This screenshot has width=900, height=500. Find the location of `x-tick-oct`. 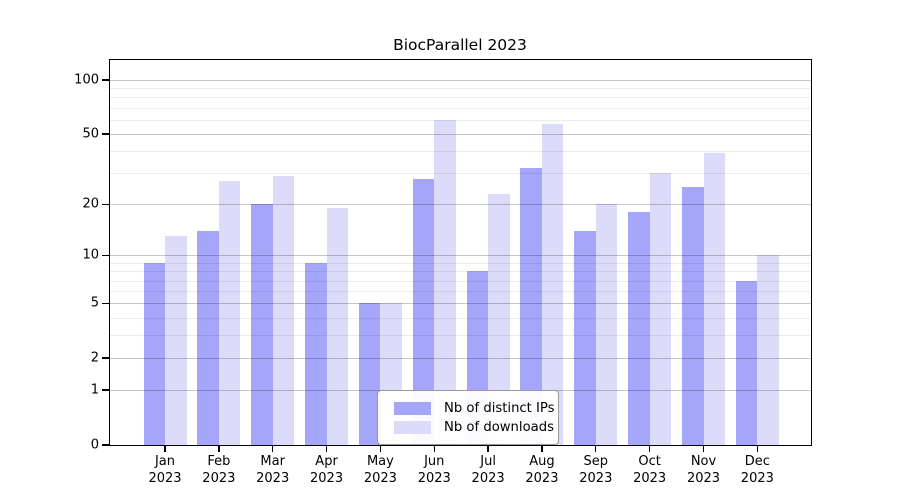

x-tick-oct is located at coordinates (649, 448).